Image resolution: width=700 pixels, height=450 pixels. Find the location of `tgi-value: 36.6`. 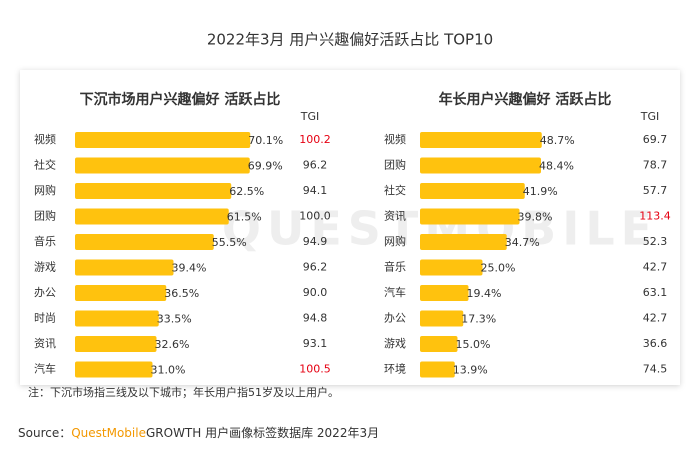

tgi-value: 36.6 is located at coordinates (655, 343).